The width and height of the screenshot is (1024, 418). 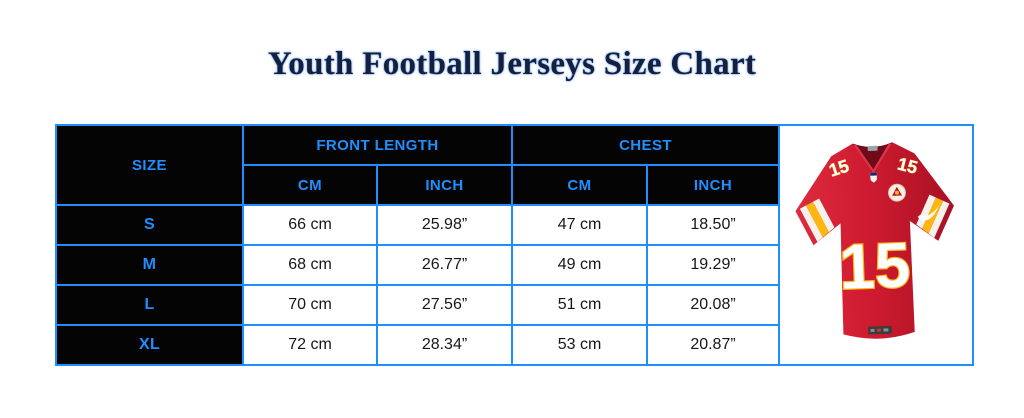 What do you see at coordinates (645, 145) in the screenshot?
I see `header-chest: CHEST` at bounding box center [645, 145].